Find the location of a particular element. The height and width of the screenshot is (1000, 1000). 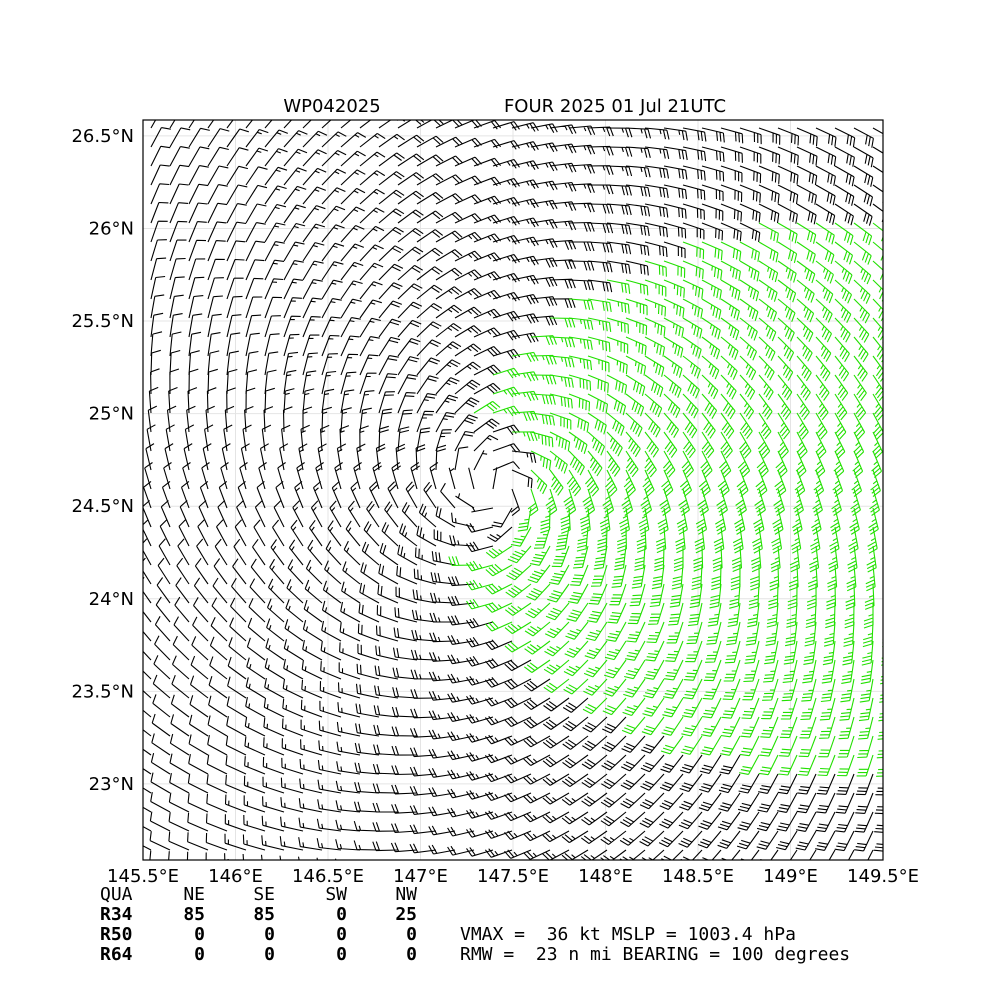

y-tick-label: 25.5°N is located at coordinates (102, 321).